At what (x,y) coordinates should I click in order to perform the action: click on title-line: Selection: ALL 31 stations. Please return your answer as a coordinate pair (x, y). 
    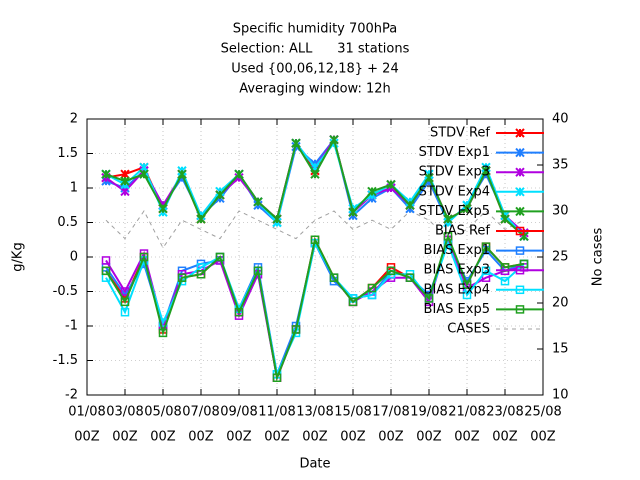
    Looking at the image, I should click on (315, 49).